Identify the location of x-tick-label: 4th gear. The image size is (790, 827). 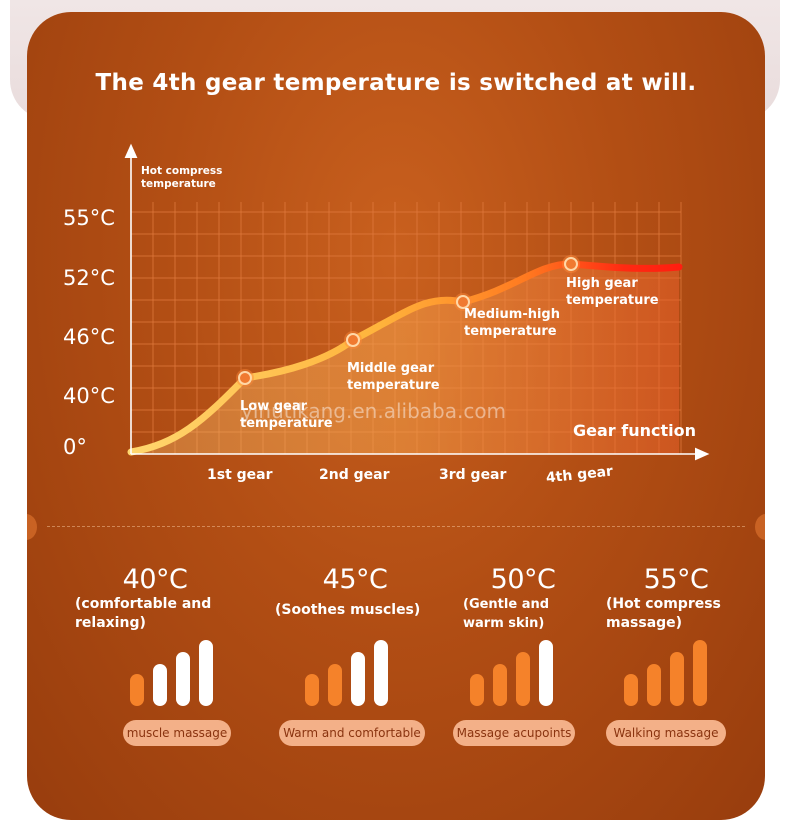
(579, 474).